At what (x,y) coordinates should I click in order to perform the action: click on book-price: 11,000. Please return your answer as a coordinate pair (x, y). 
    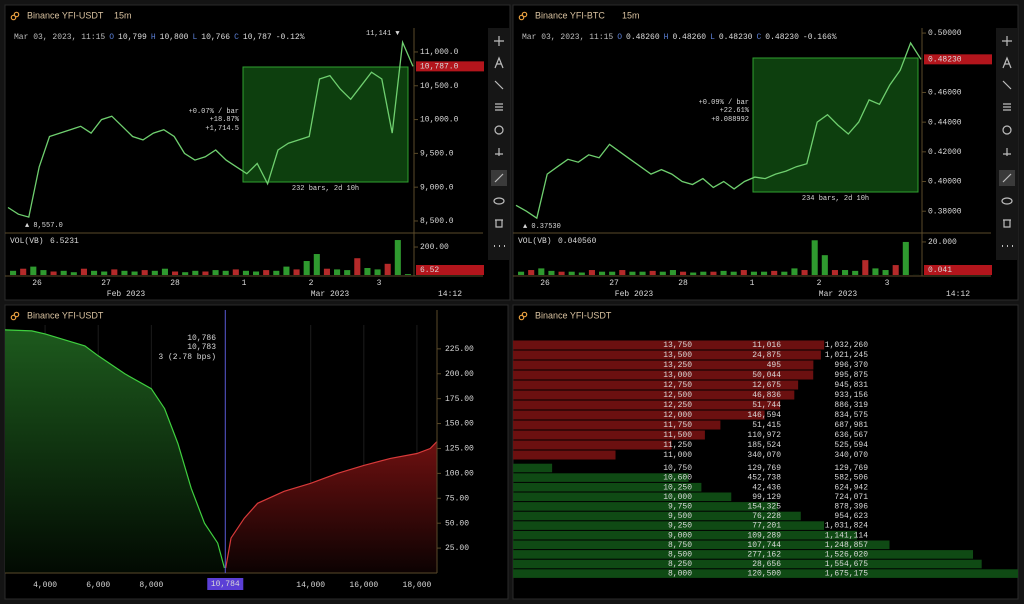
    Looking at the image, I should click on (677, 455).